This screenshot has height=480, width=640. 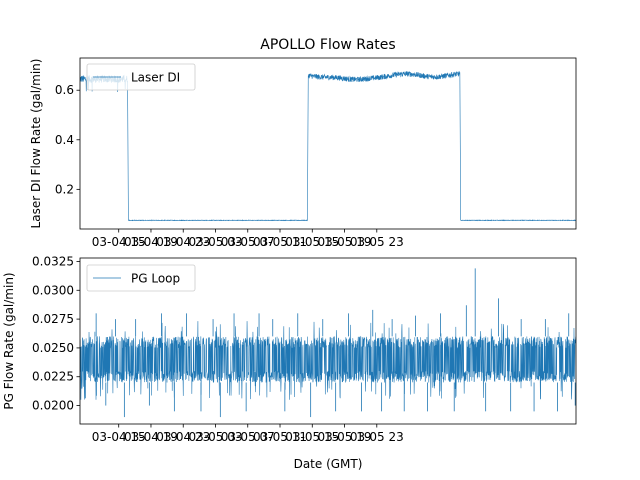 What do you see at coordinates (64, 90) in the screenshot?
I see `y-tick-label: 0.6` at bounding box center [64, 90].